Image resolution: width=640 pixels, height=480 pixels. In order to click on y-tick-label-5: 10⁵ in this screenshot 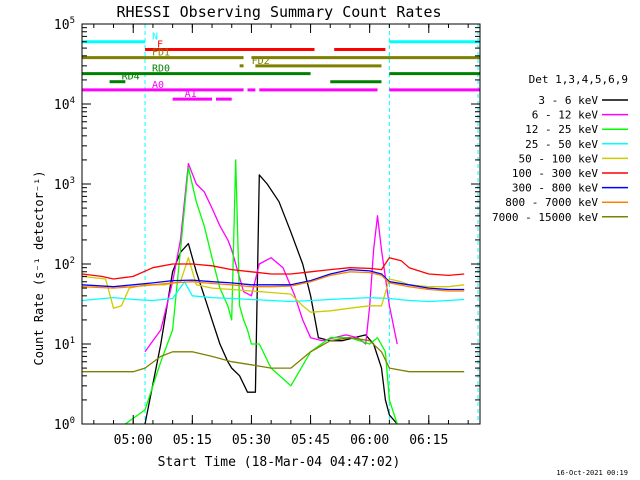, I will do `click(64, 24)`.